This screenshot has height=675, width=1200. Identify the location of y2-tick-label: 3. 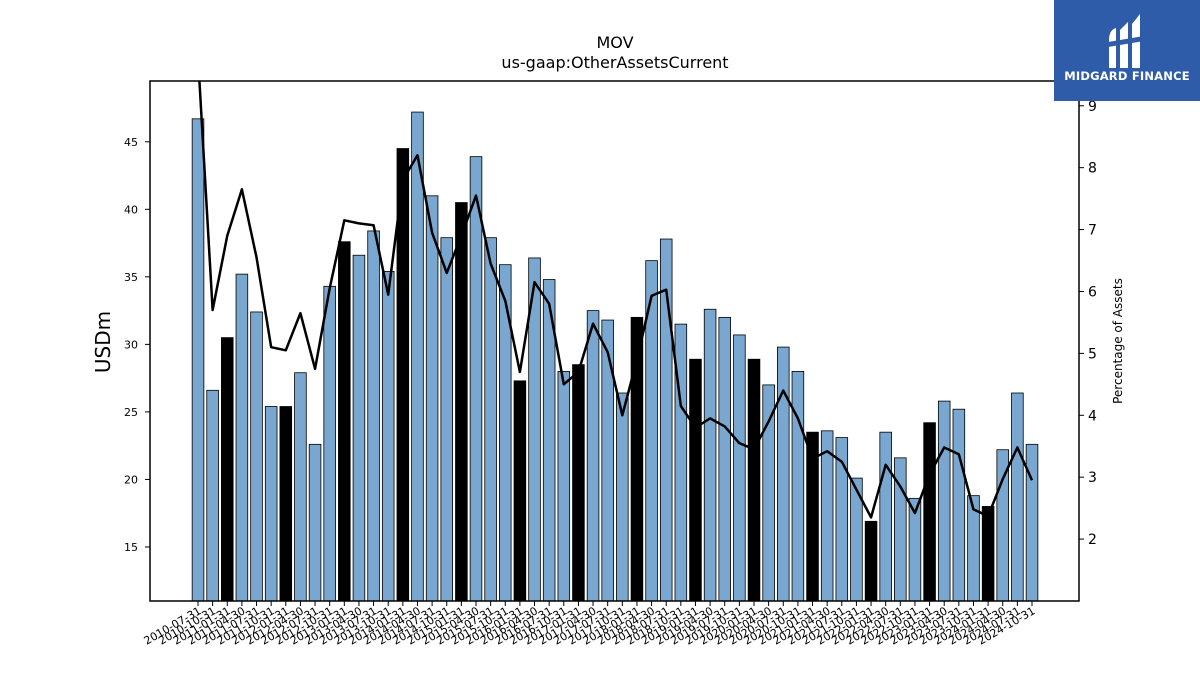
(1092, 478).